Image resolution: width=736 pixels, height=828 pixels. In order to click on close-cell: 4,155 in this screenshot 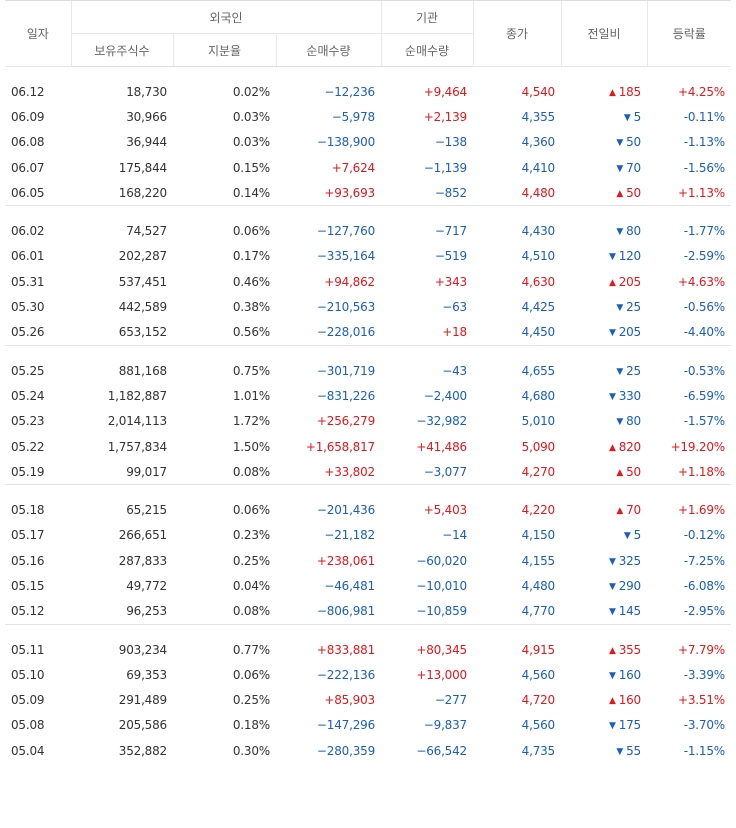, I will do `click(538, 560)`.